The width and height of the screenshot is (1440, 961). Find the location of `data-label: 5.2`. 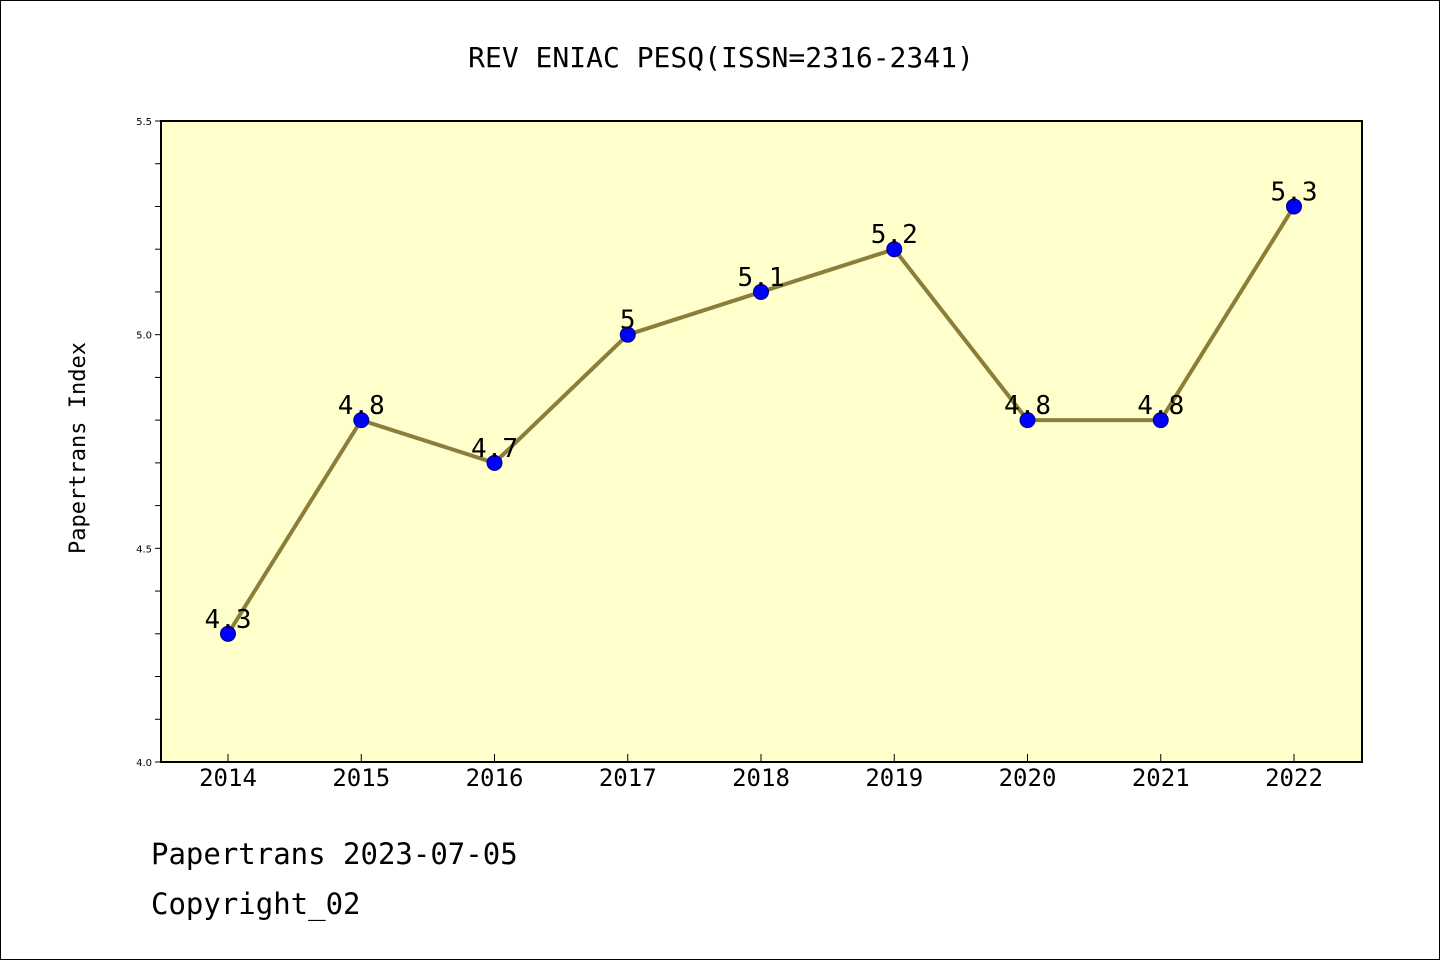

data-label: 5.2 is located at coordinates (894, 235).